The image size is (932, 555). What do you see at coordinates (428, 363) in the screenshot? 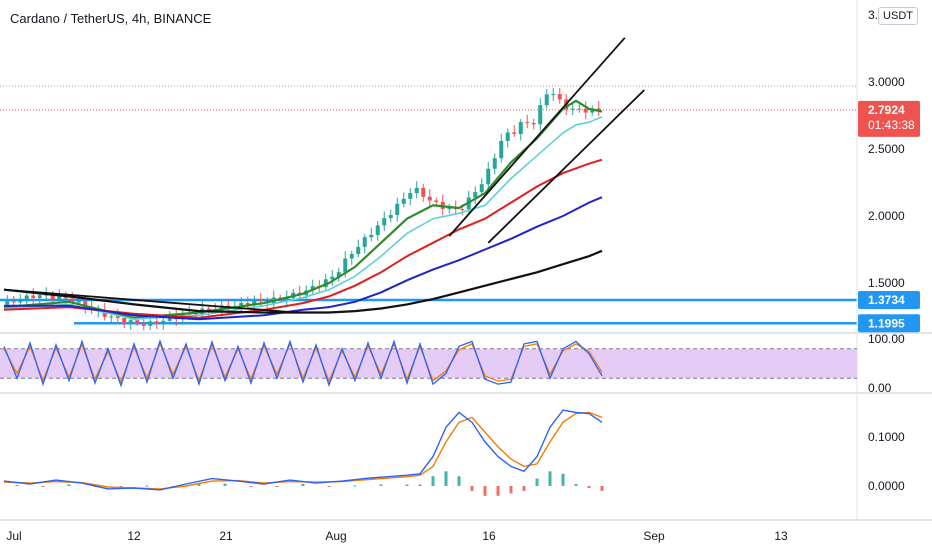
I see `rsi-band` at bounding box center [428, 363].